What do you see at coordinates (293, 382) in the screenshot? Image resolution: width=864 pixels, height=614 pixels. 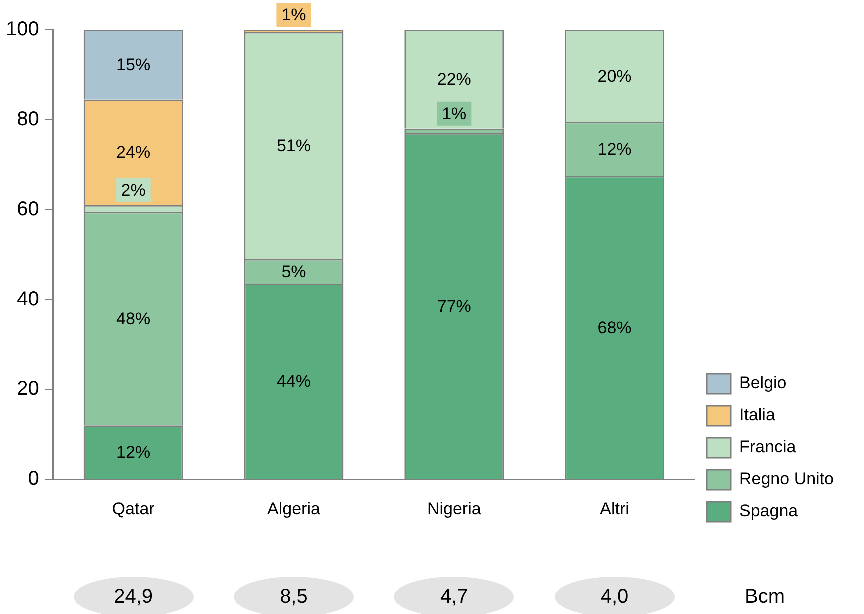 I see `data-label: 44%` at bounding box center [293, 382].